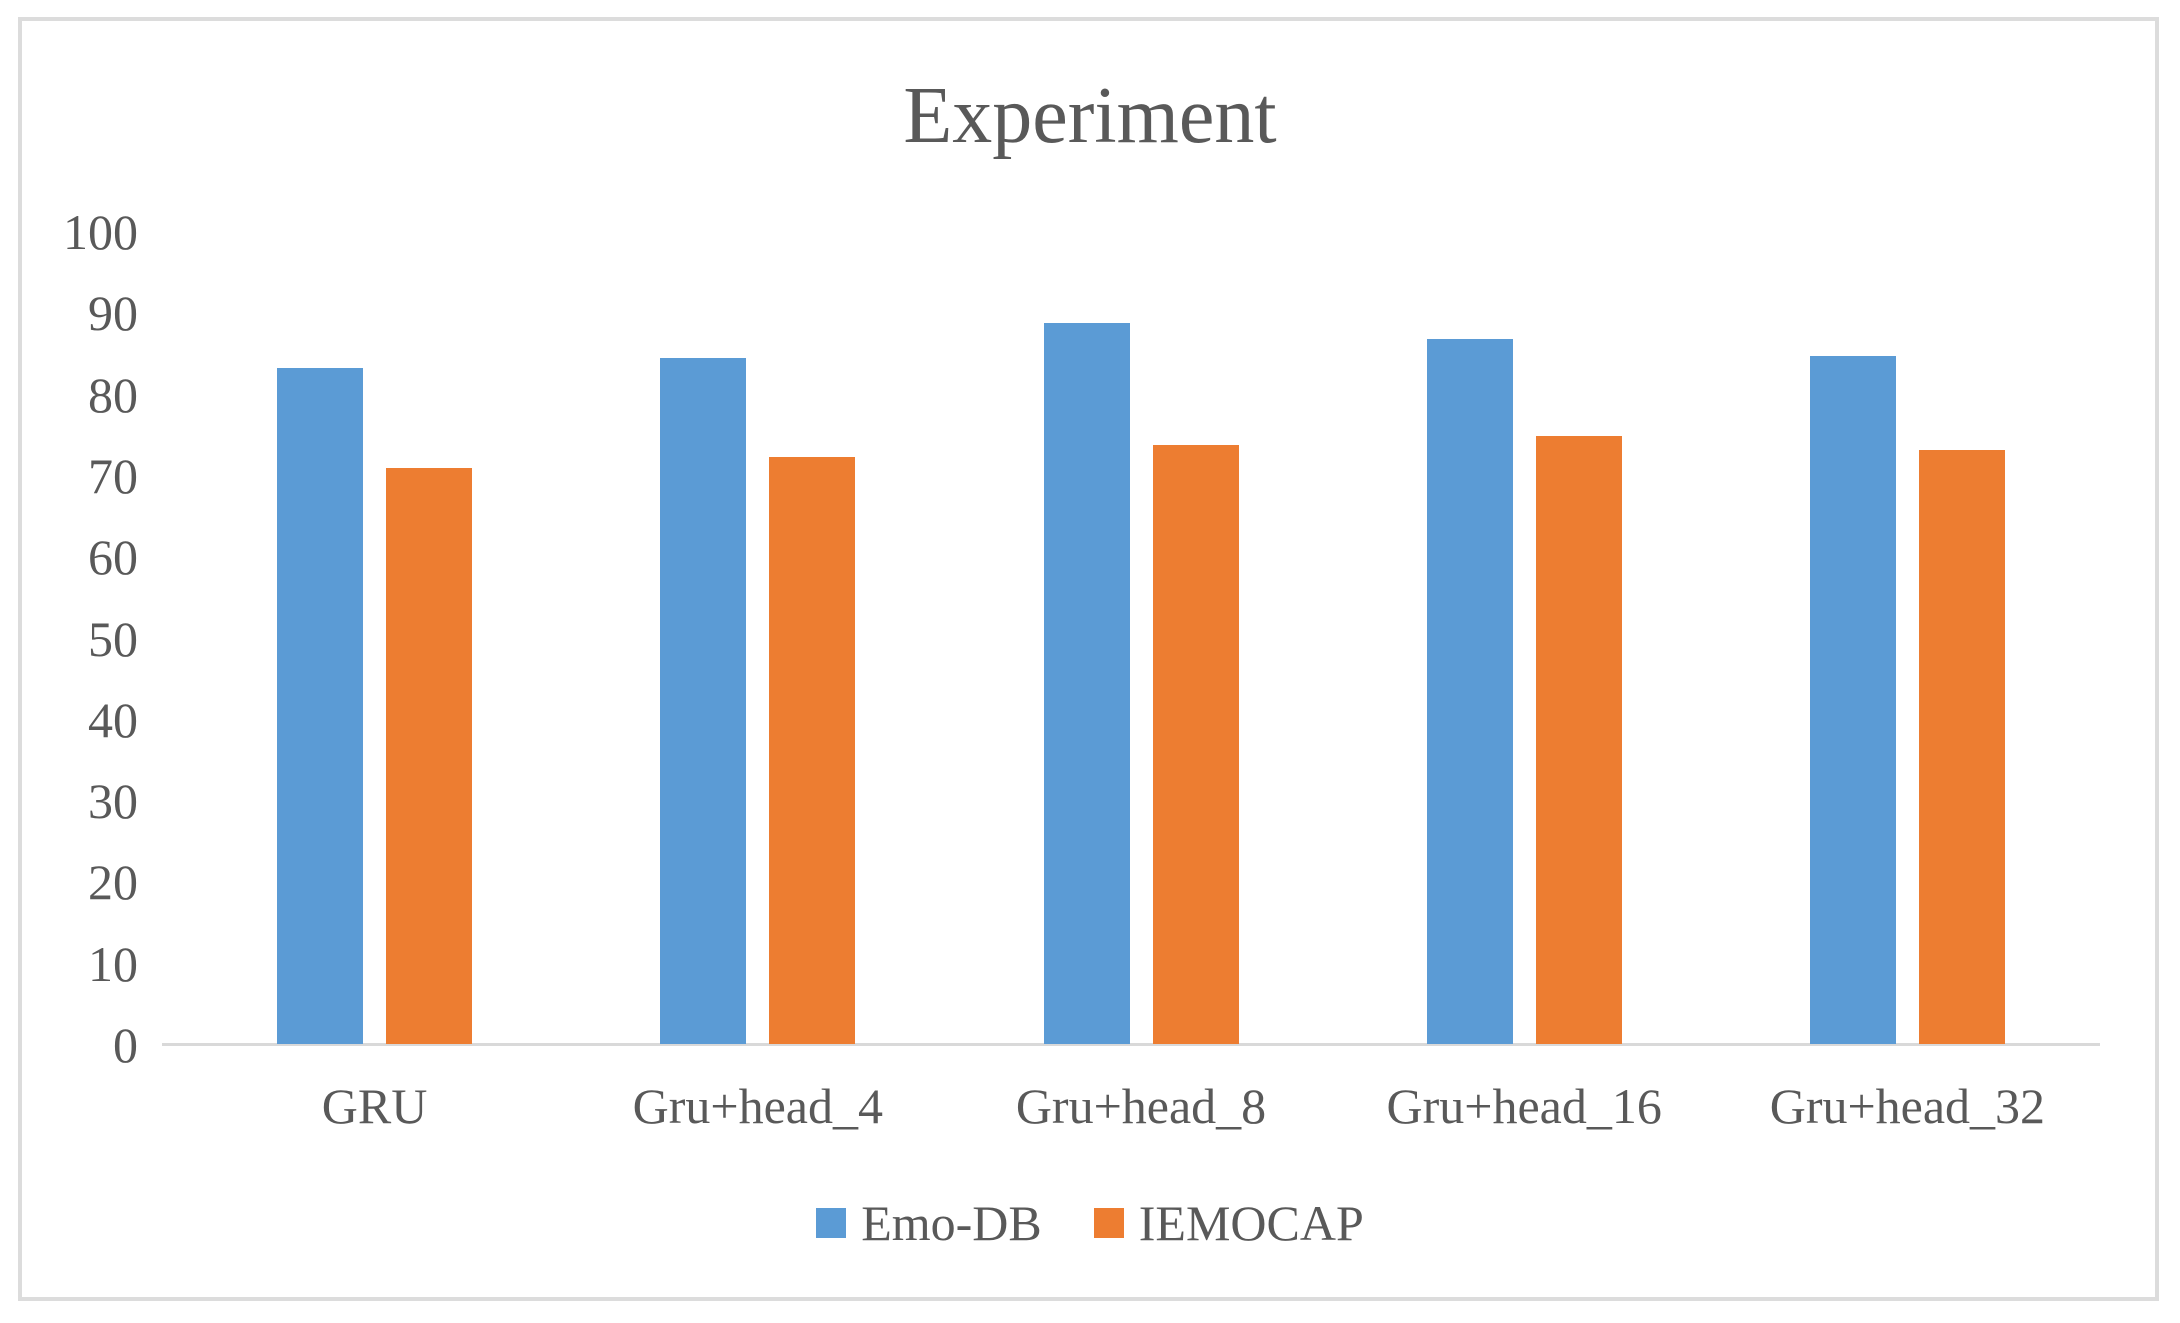 The image size is (2180, 1323). Describe the element at coordinates (113, 801) in the screenshot. I see `y-axis-tick-label: 30` at that location.